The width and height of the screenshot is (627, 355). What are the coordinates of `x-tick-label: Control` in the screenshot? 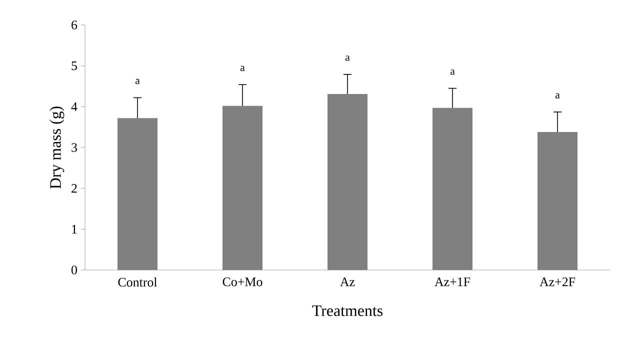 It's located at (138, 282).